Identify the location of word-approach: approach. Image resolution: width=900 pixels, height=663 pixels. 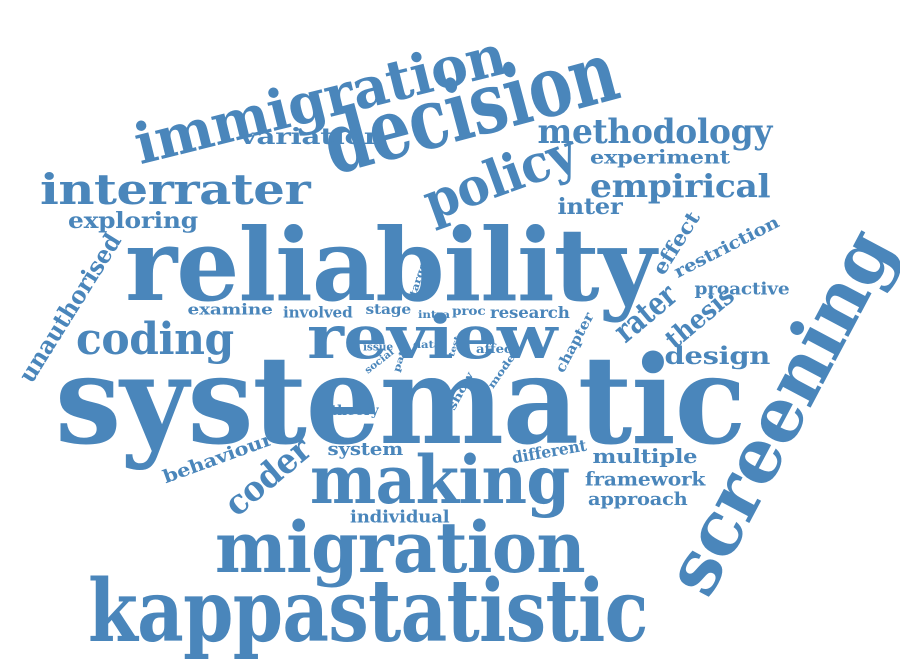
(638, 499).